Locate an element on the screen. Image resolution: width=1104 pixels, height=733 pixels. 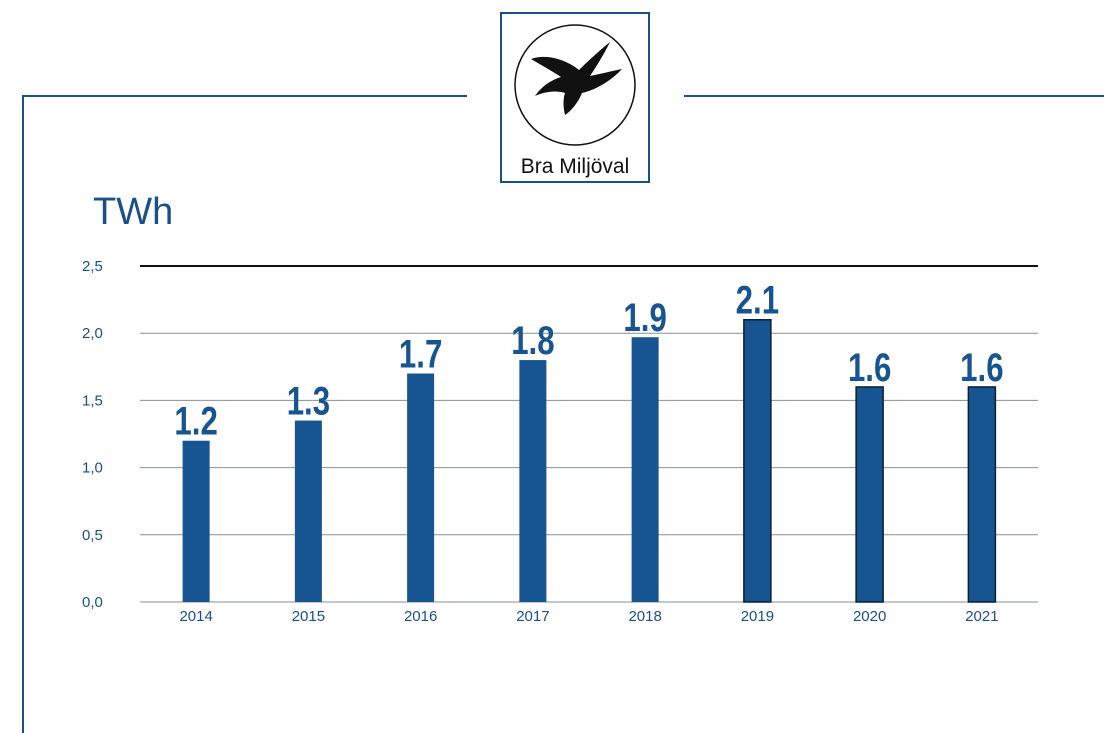
bar-2015 is located at coordinates (308, 511).